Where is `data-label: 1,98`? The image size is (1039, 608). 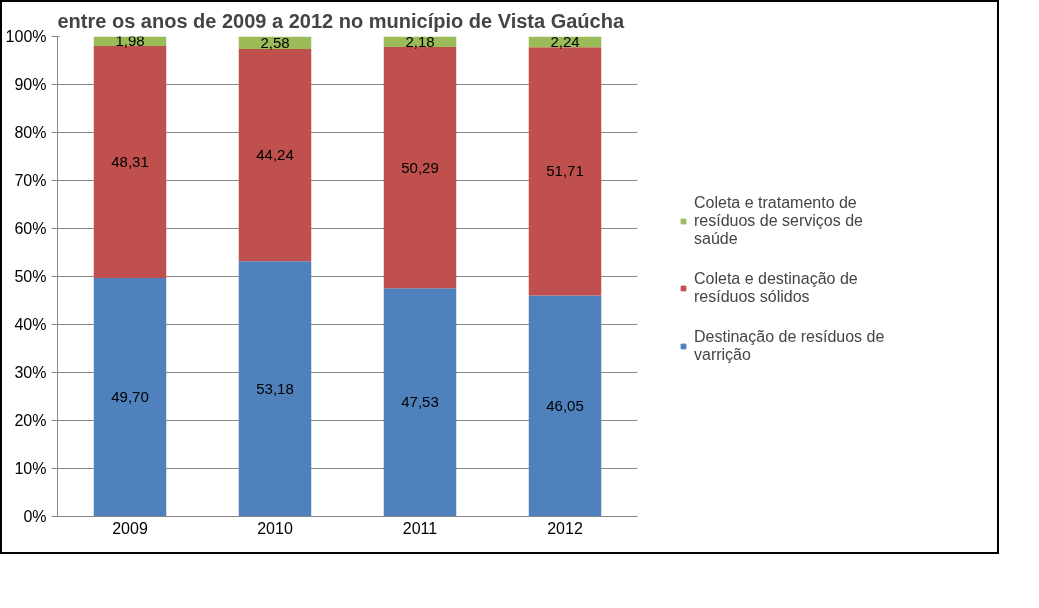 data-label: 1,98 is located at coordinates (130, 41).